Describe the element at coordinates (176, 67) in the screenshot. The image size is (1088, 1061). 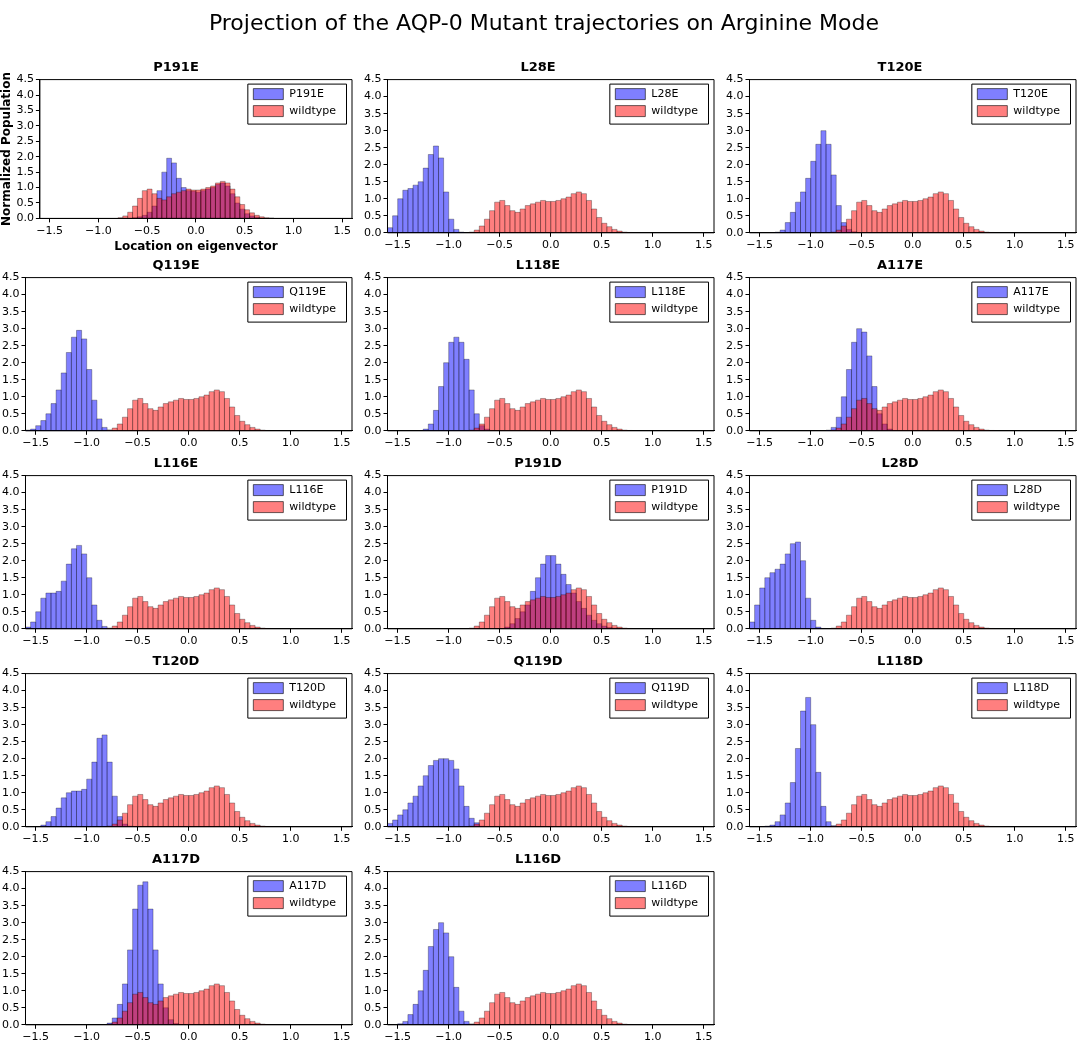
I see `chart-title: P191E` at that location.